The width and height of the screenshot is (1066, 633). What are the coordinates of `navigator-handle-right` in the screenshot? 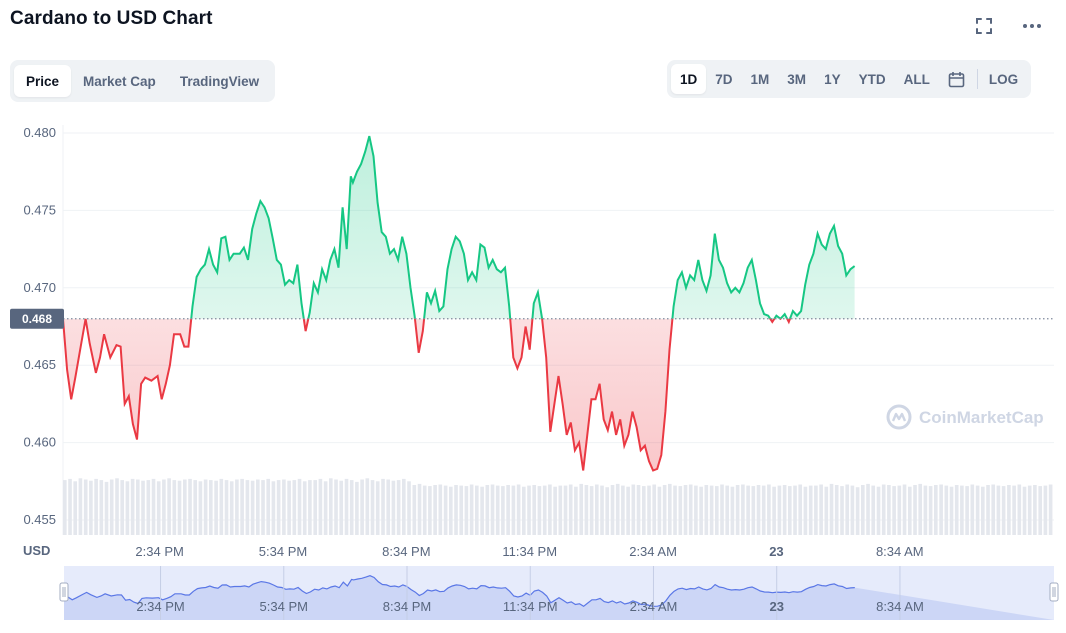 It's located at (1054, 592).